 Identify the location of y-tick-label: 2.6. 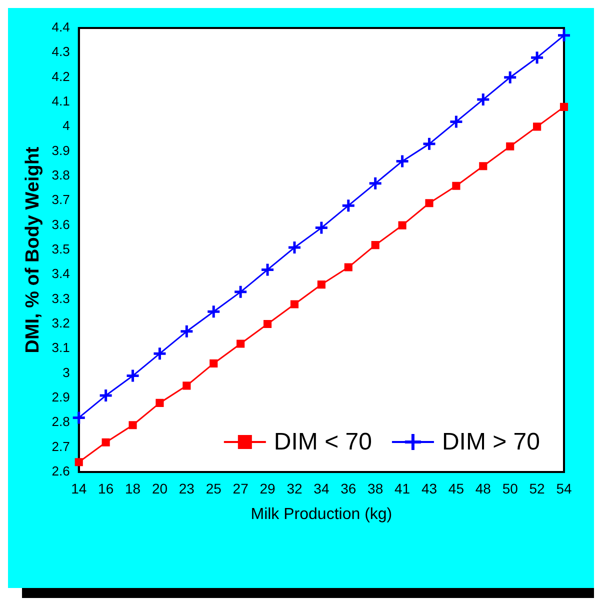
(61, 471).